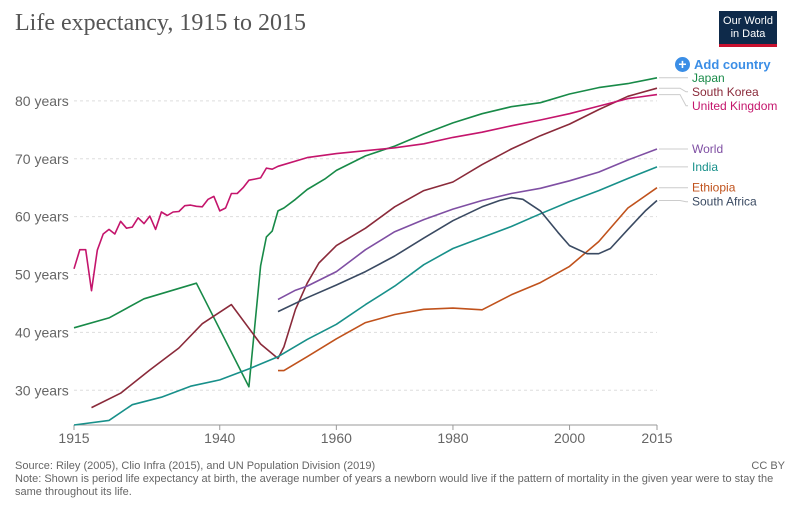 The image size is (794, 513). I want to click on legend-label-japan: Japan, so click(708, 78).